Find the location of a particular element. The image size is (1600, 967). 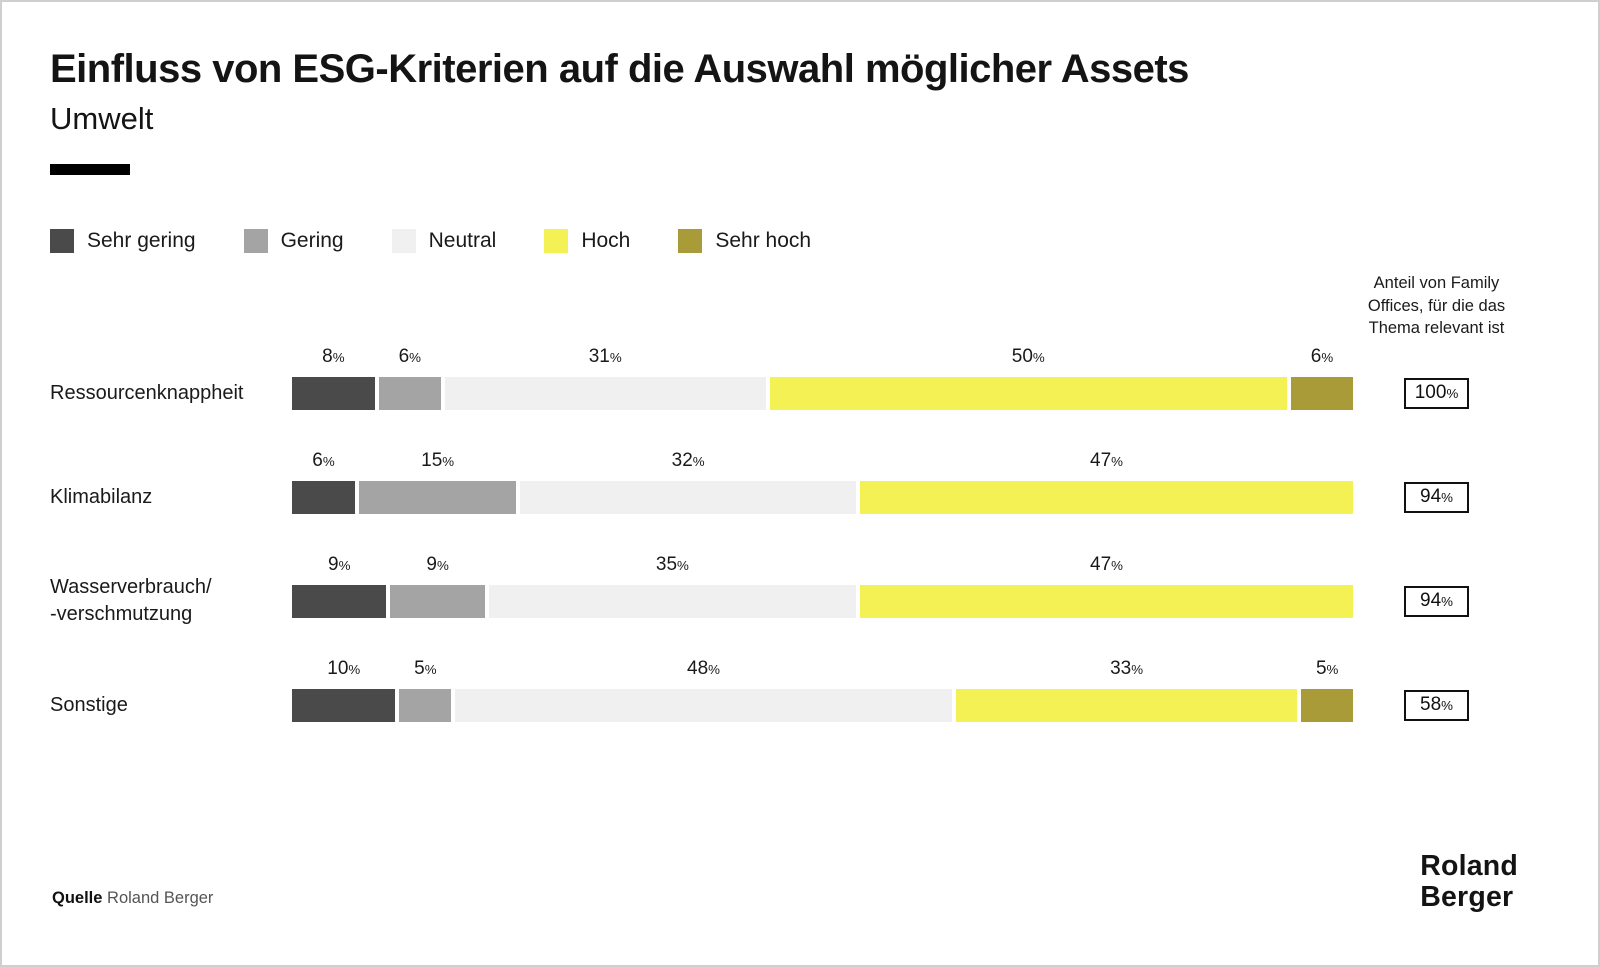

source-label: Quelle is located at coordinates (77, 898).